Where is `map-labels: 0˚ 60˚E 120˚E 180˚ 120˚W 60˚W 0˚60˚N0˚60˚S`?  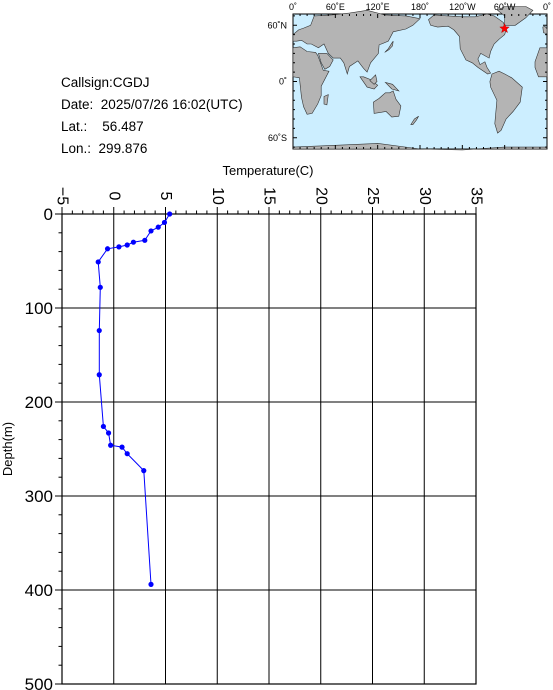
map-labels: 0˚ 60˚E 120˚E 180˚ 120˚W 60˚W 0˚60˚N0˚60˚S is located at coordinates (409, 72).